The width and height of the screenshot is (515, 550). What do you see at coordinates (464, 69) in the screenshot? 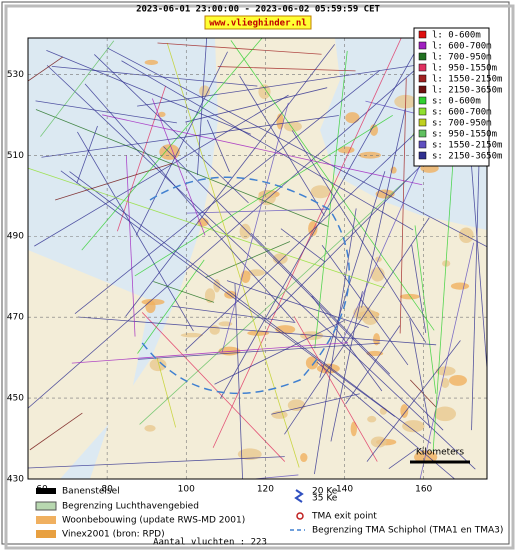
I see `legend-label: l: 950-1550m` at bounding box center [464, 69].